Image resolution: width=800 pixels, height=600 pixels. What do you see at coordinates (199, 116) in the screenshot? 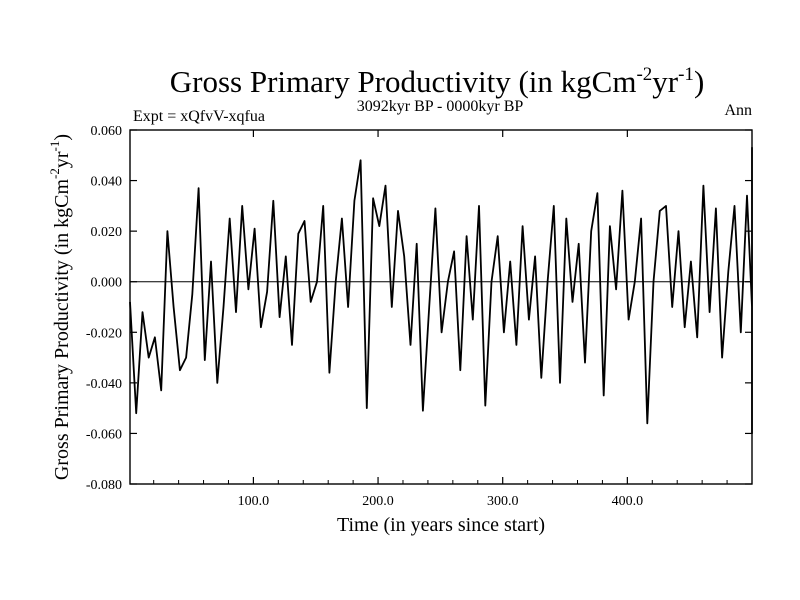
I see `experiment-label: Expt = xQfvV-xqfua` at bounding box center [199, 116].